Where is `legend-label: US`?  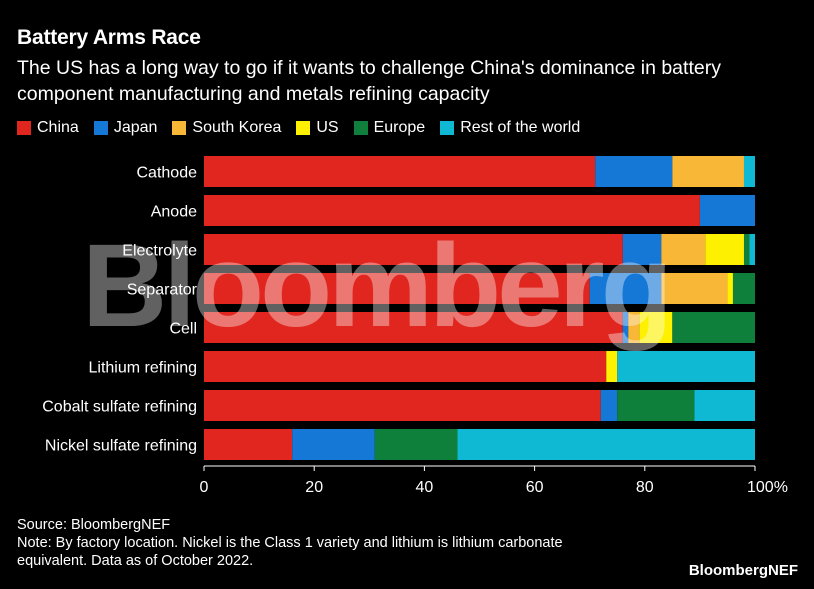
legend-label: US is located at coordinates (327, 127).